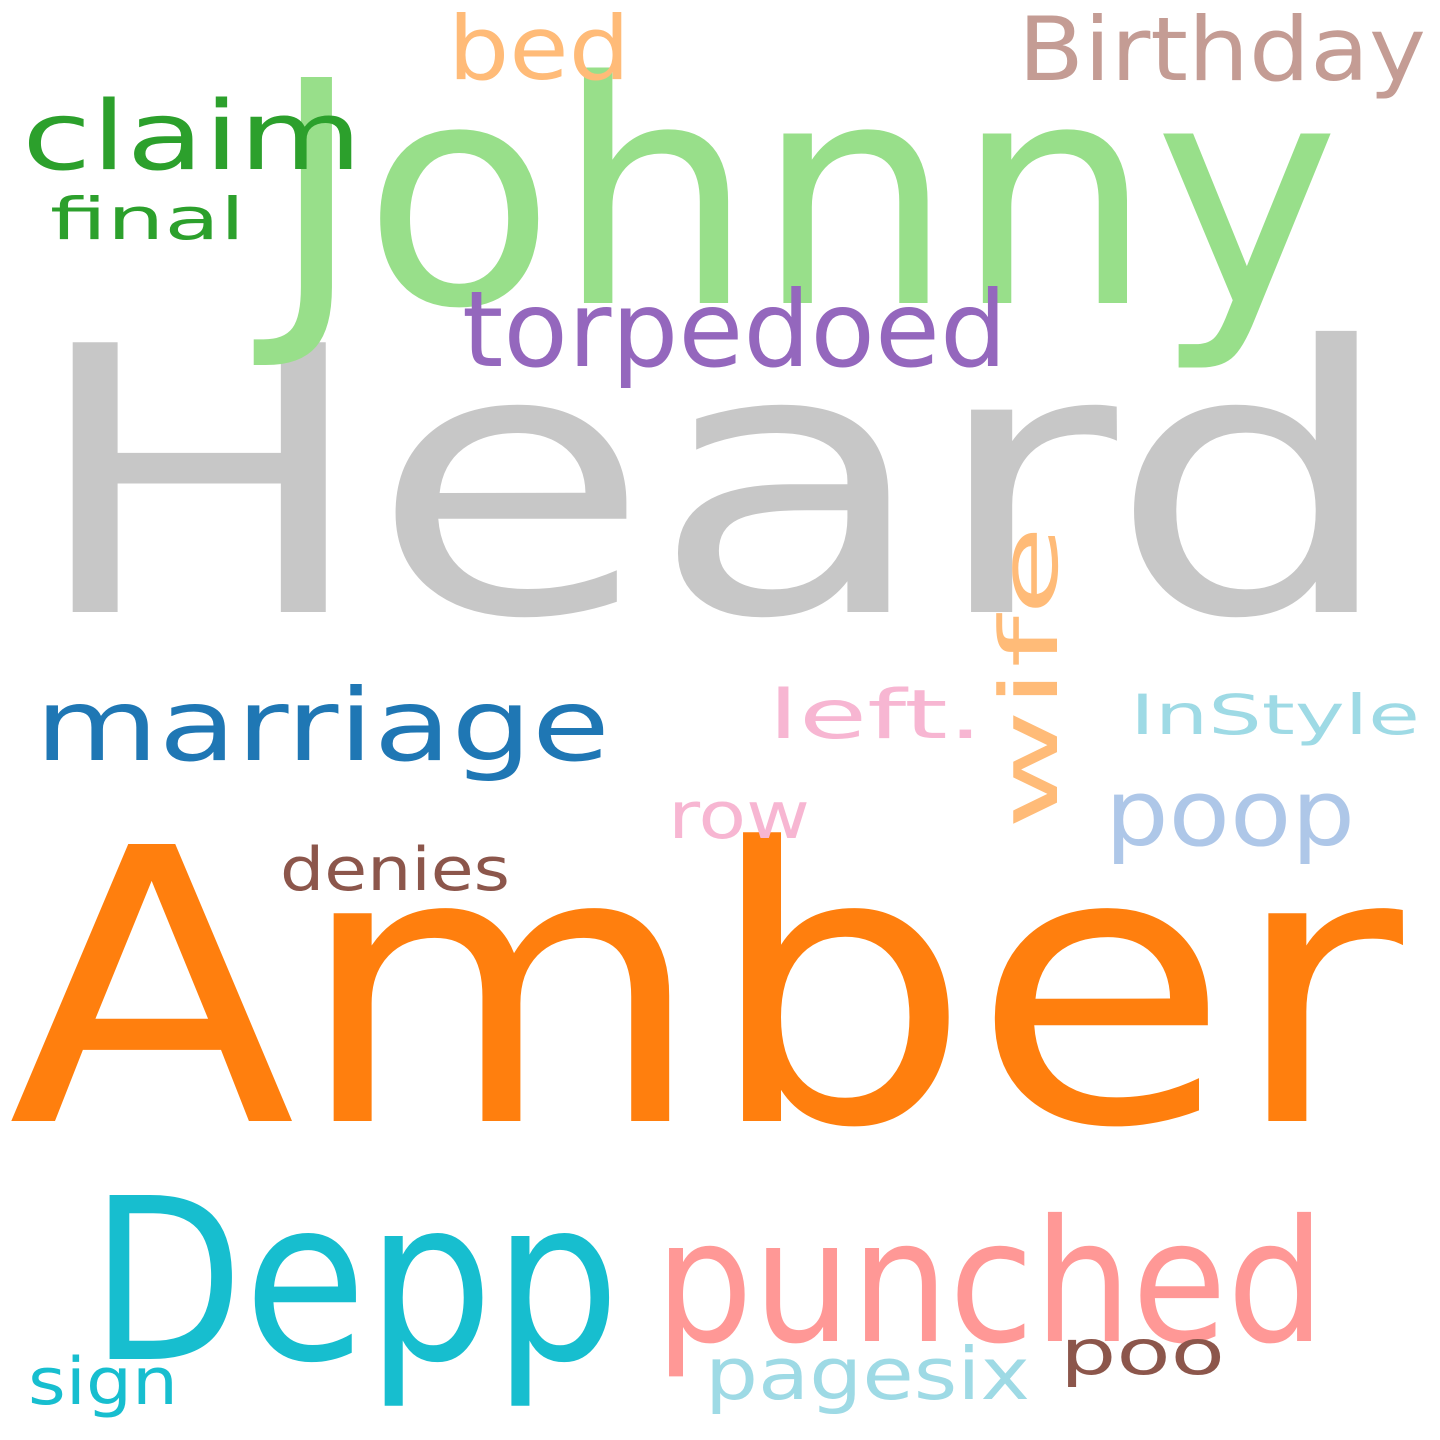  Describe the element at coordinates (192, 137) in the screenshot. I see `word-claim: claim` at that location.